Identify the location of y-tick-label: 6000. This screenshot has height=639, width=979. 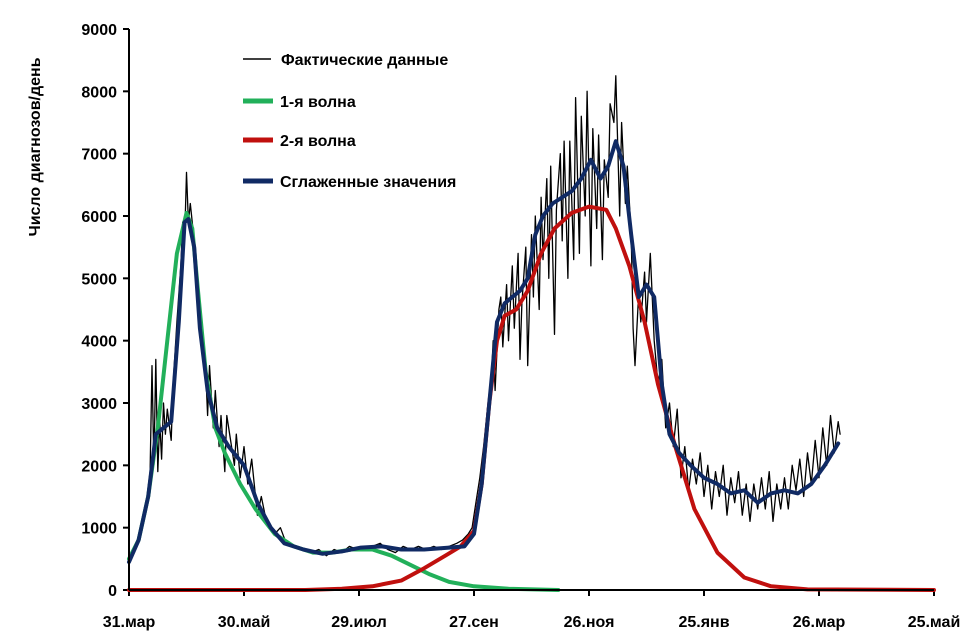
(99, 217).